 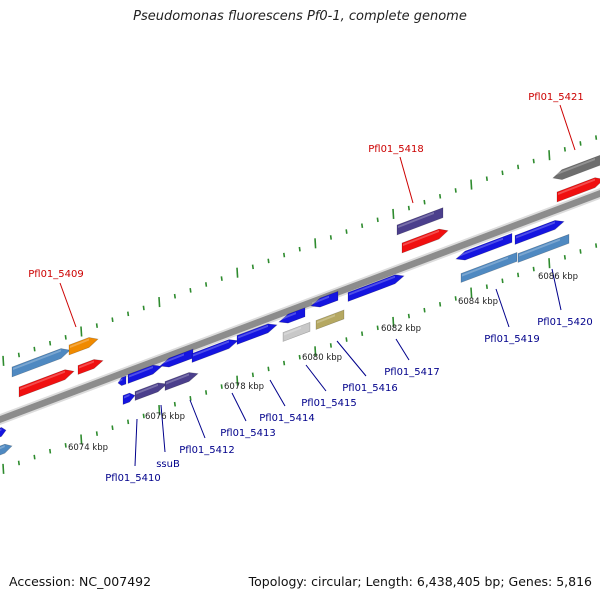 What do you see at coordinates (478, 302) in the screenshot?
I see `scale-label: 6084 kbp` at bounding box center [478, 302].